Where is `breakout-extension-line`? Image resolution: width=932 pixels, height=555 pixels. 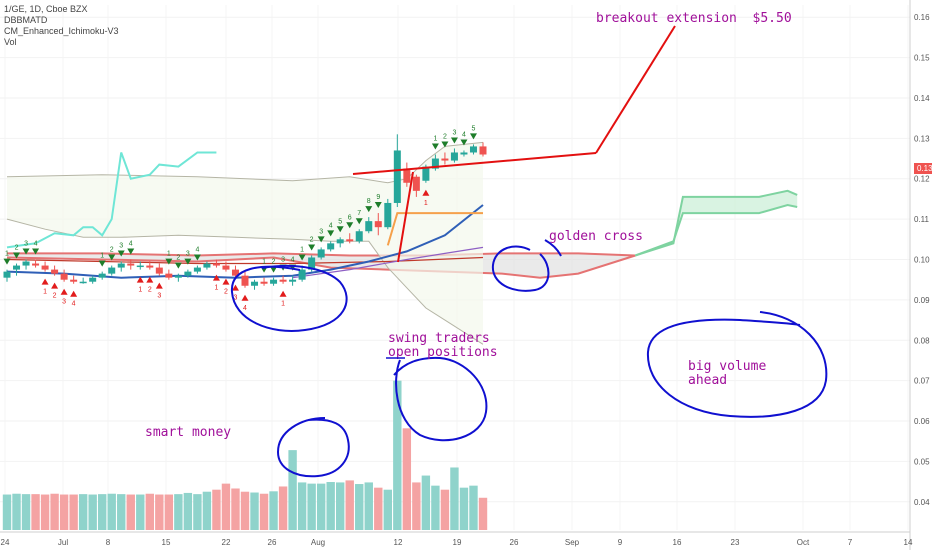
breakout-extension-line is located at coordinates (635, 89).